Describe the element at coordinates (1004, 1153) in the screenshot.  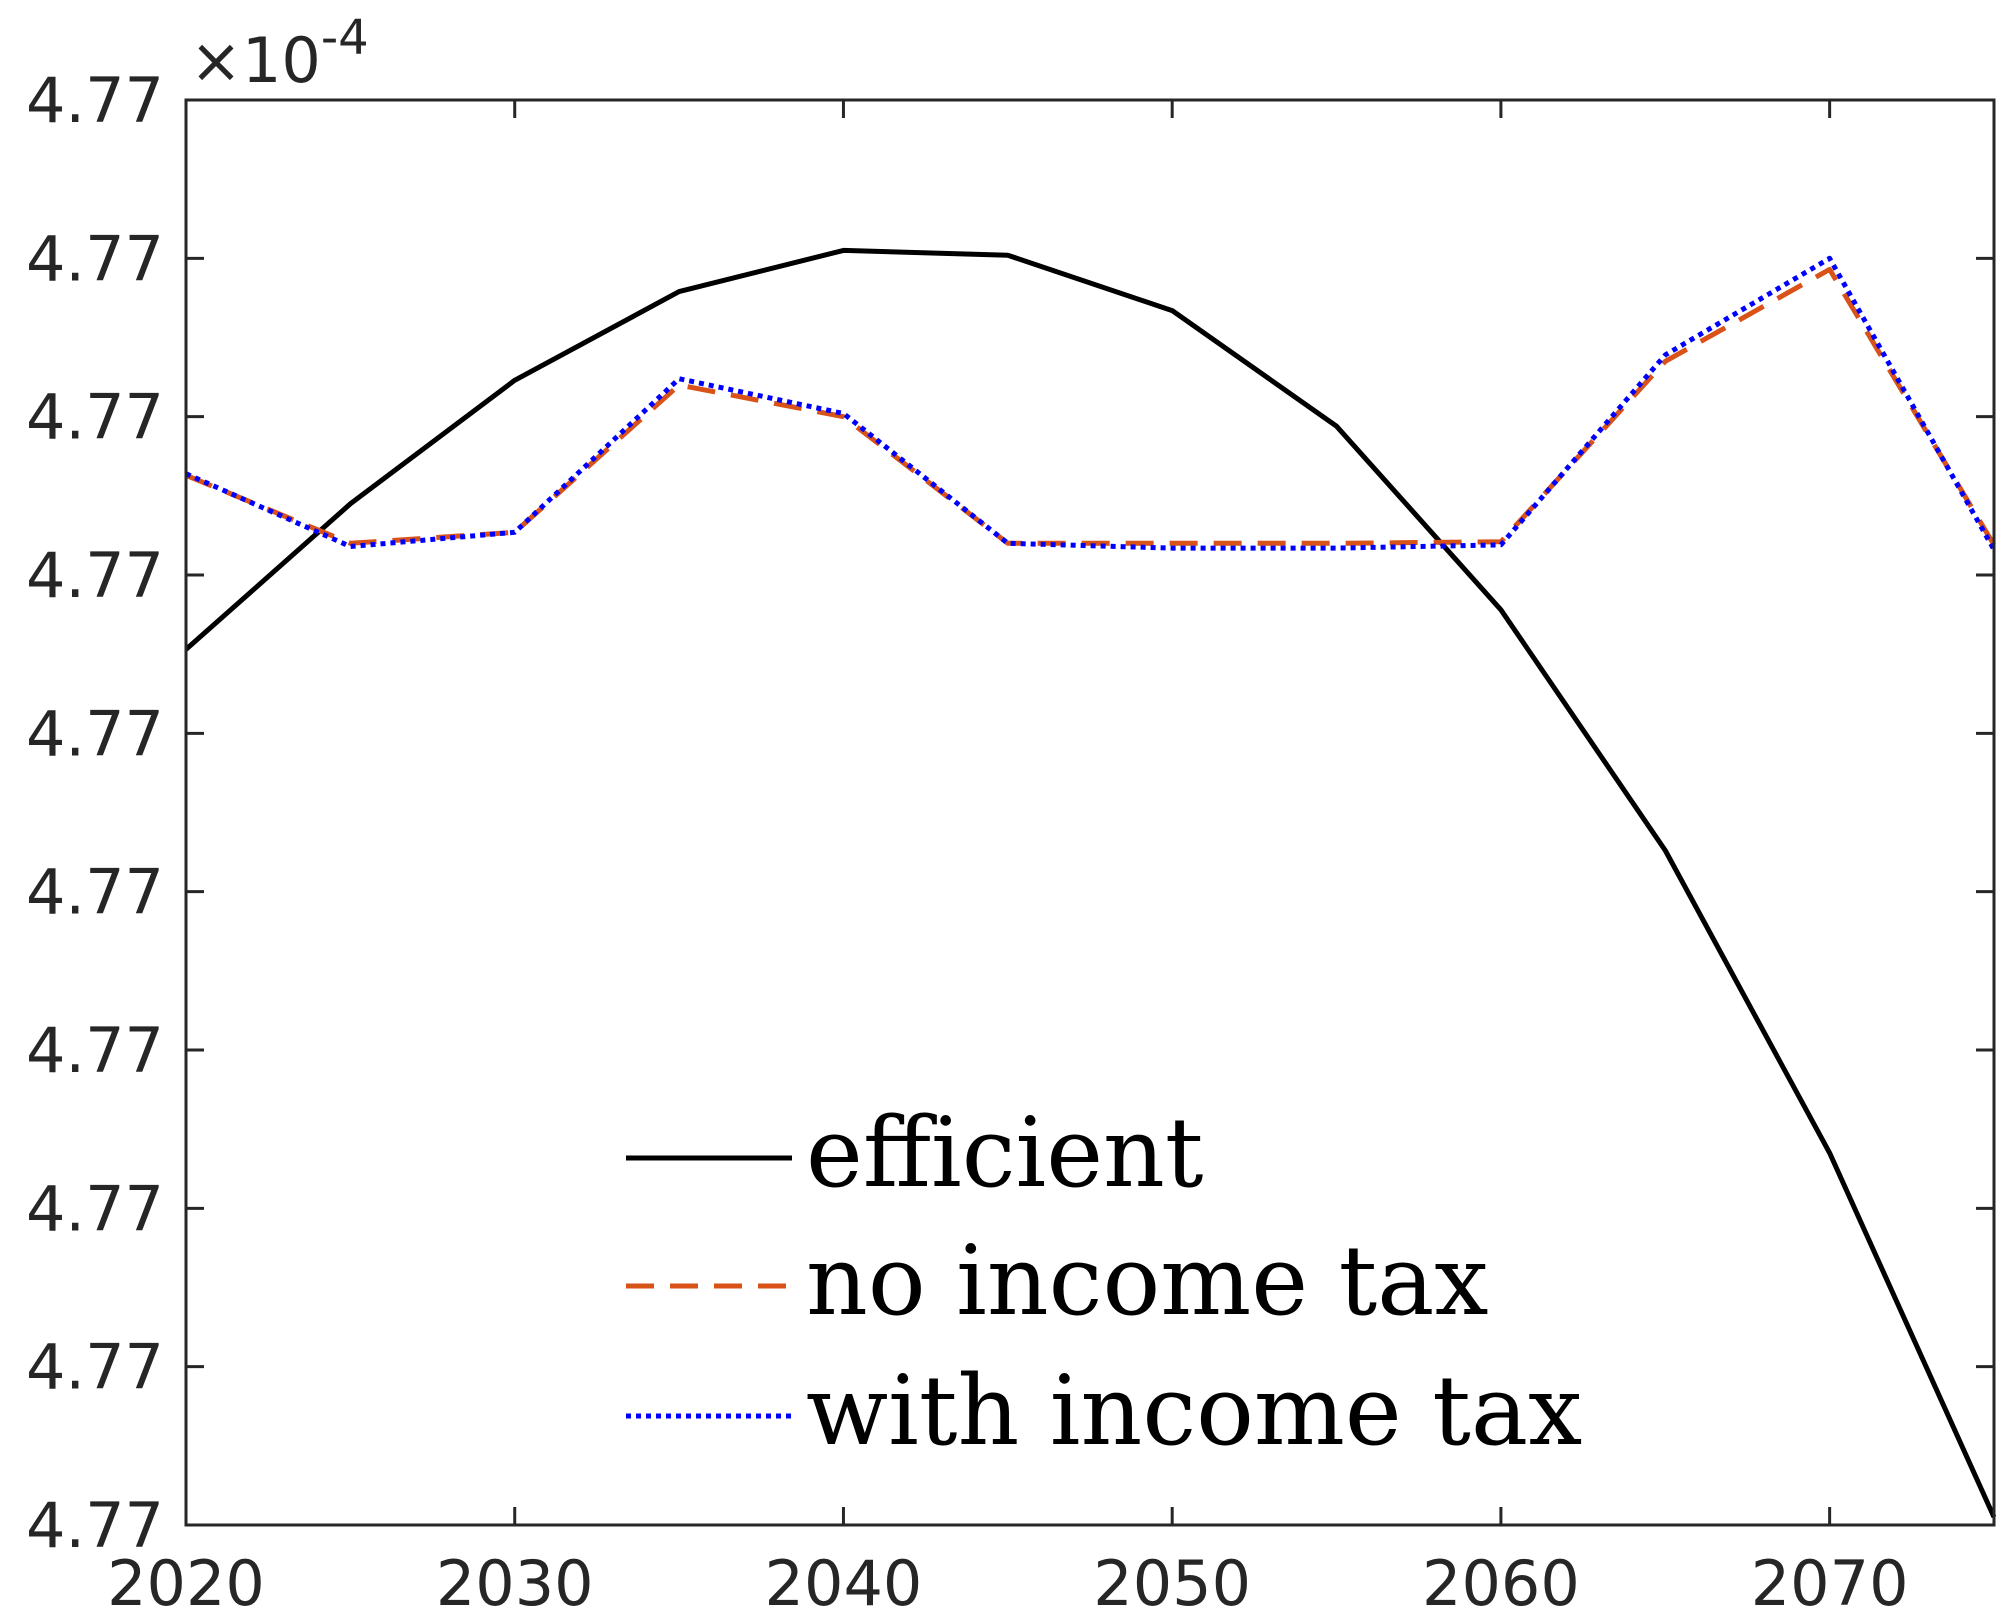
I see `legend-label-0: efficient` at that location.